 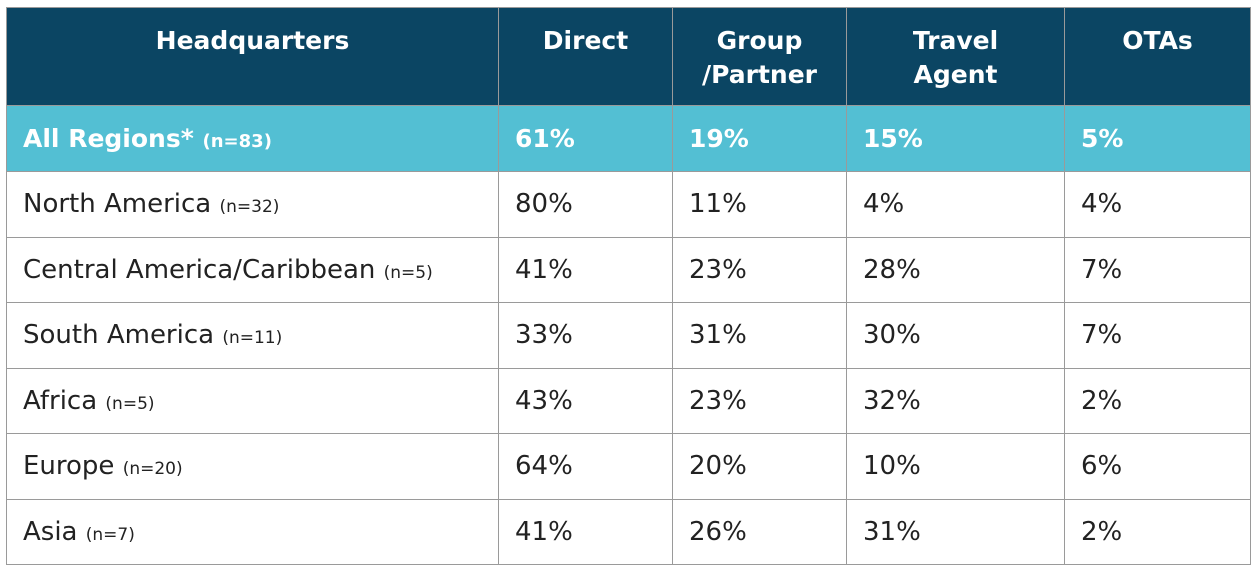 I want to click on value-cell: 64%, so click(x=585, y=466).